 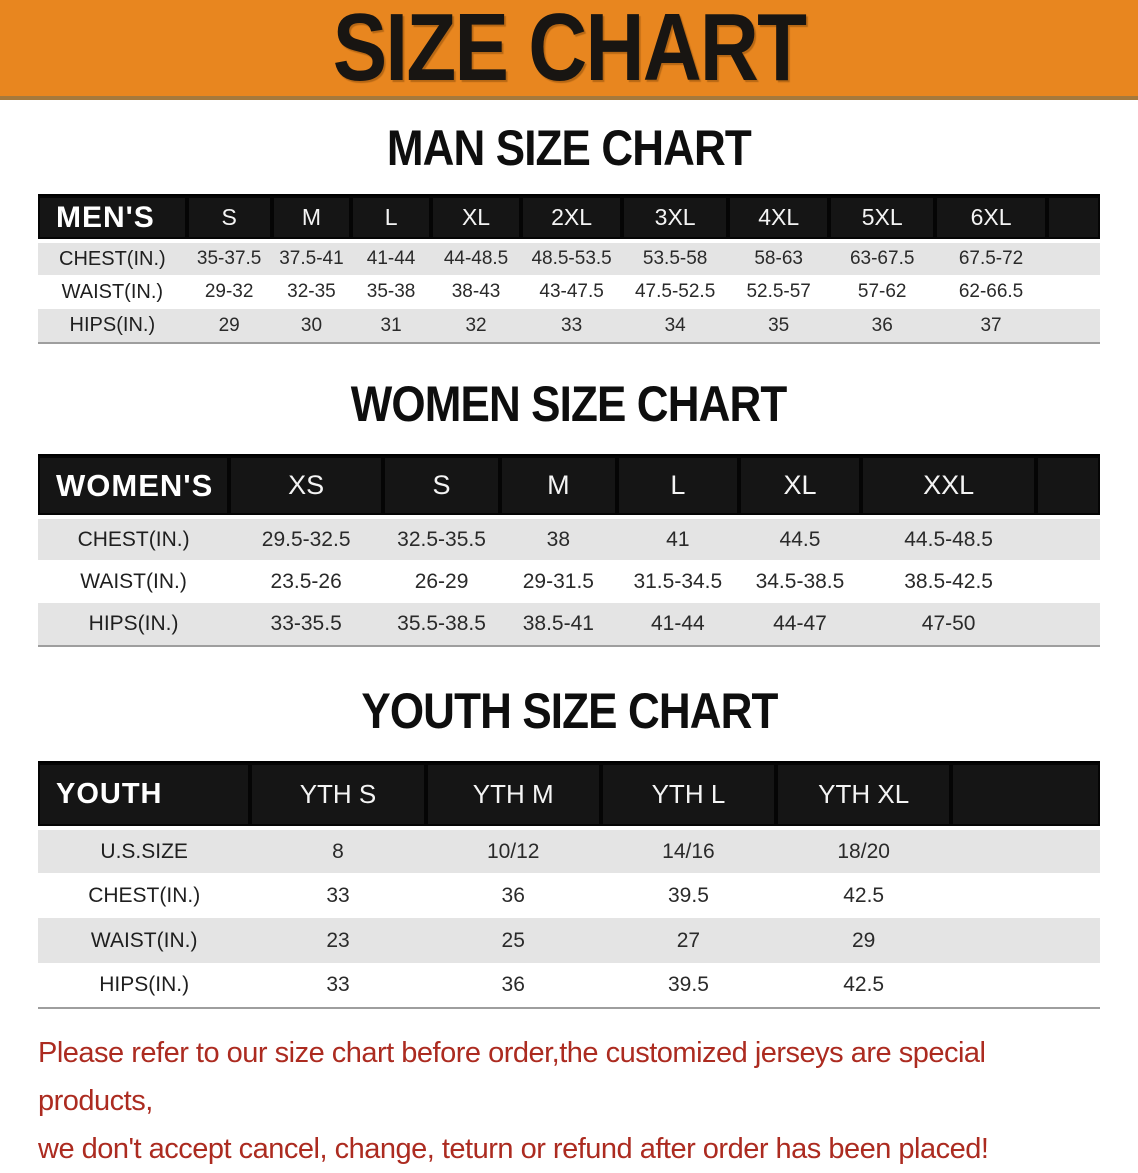 What do you see at coordinates (306, 539) in the screenshot?
I see `table-cell: 29.5-32.5` at bounding box center [306, 539].